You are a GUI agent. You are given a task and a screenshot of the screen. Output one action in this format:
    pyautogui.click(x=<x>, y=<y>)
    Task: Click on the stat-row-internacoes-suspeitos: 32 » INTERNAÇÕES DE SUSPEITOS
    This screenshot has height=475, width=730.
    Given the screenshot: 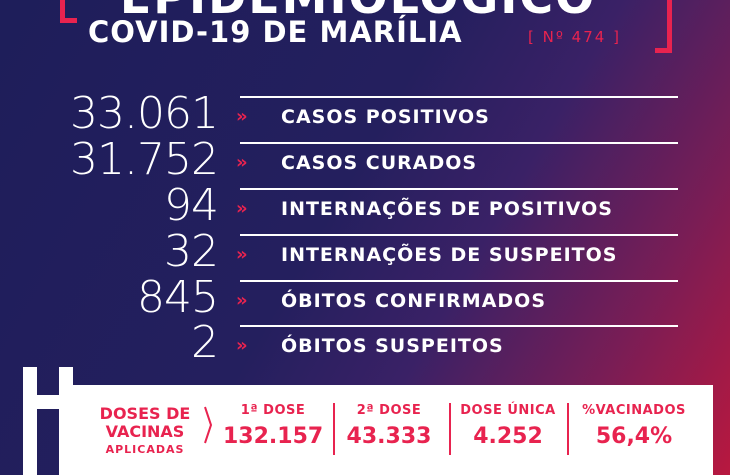 What is the action you would take?
    pyautogui.click(x=340, y=253)
    